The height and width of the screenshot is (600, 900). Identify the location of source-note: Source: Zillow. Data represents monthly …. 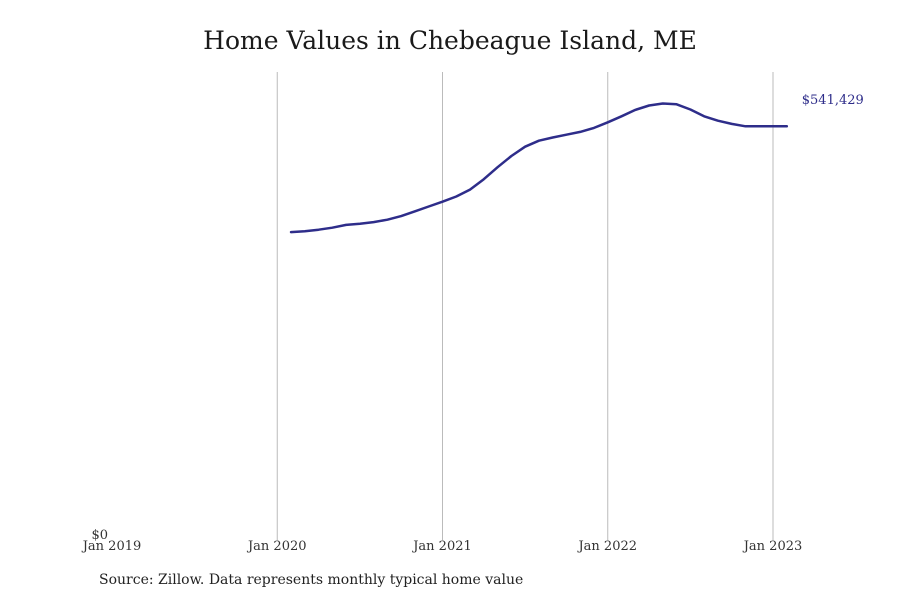
(311, 580).